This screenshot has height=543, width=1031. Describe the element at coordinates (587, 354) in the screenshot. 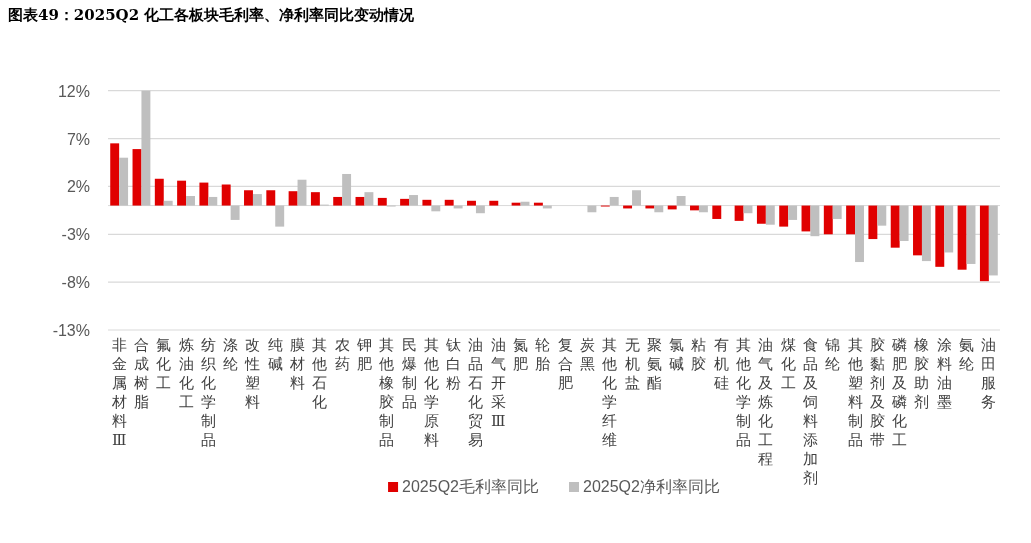

I see `x-tick-label: 炭黑` at that location.